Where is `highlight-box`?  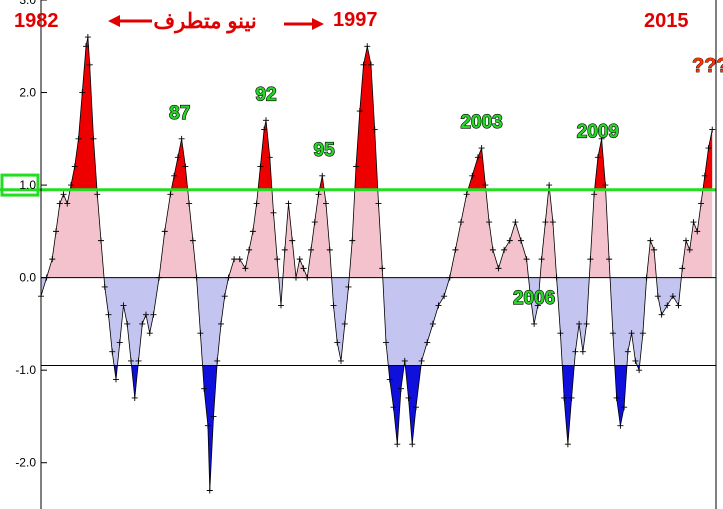 highlight-box is located at coordinates (20, 185).